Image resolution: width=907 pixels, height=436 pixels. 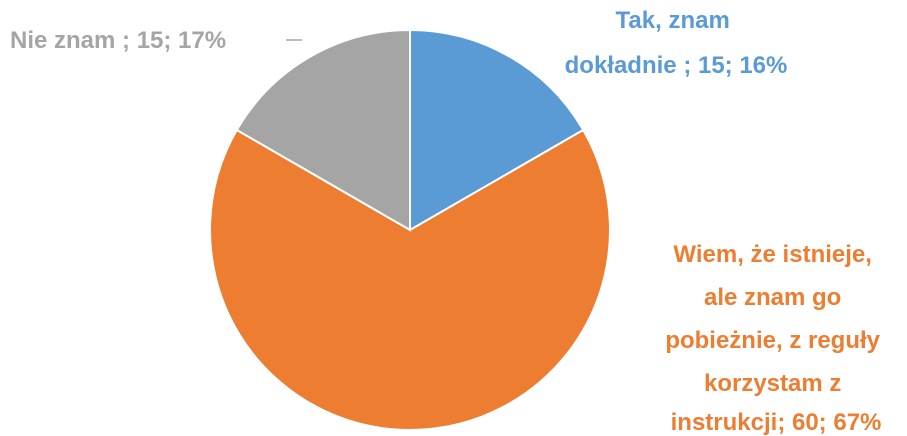 I want to click on data-label-slice-3-line-1: Nie znam ; 15; 17%, so click(x=118, y=40).